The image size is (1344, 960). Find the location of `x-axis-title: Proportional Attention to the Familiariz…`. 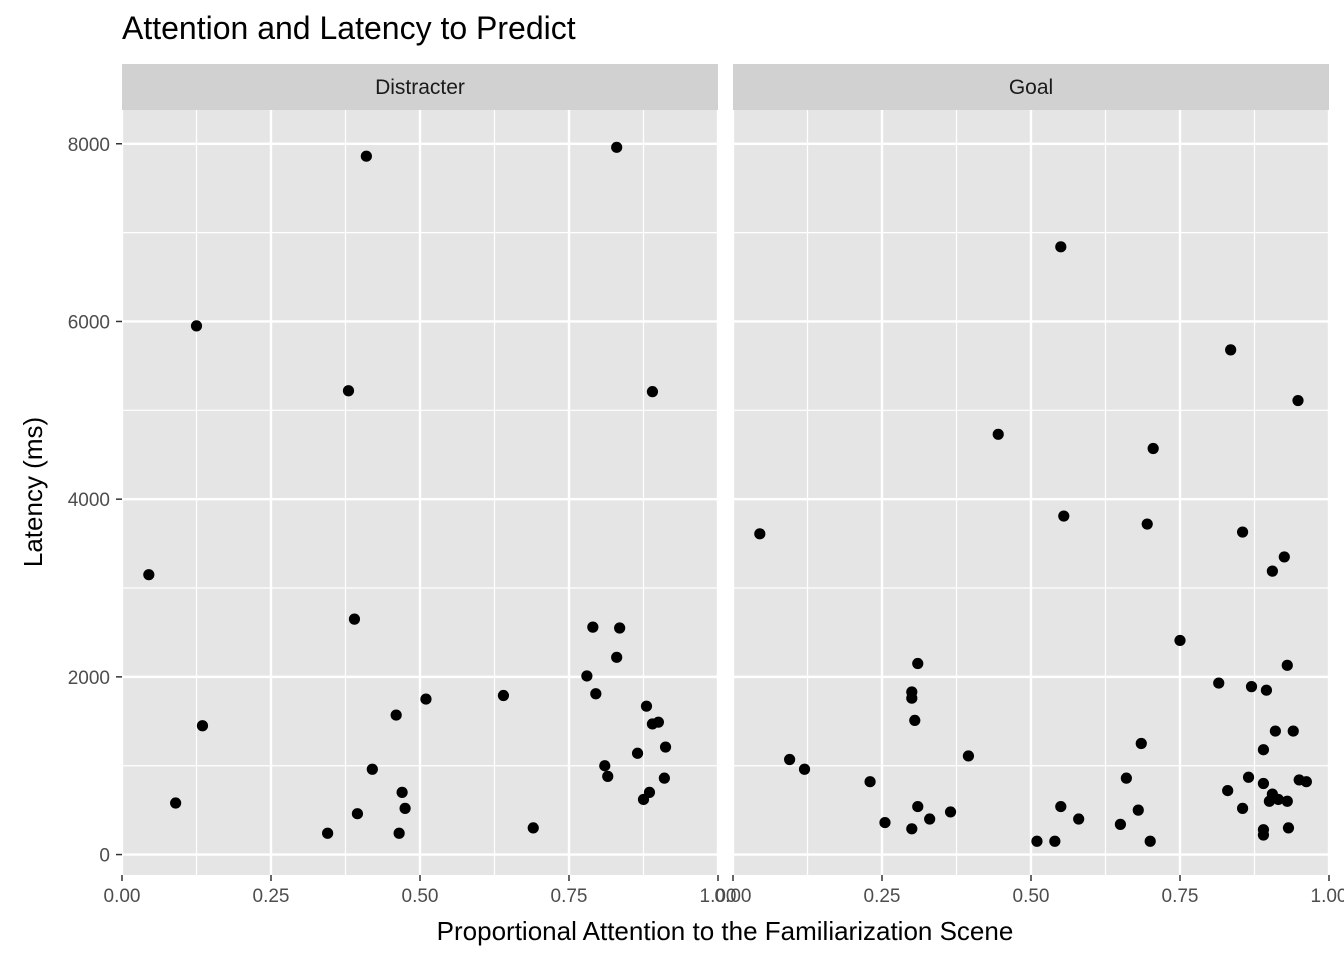

x-axis-title: Proportional Attention to the Familiariz… is located at coordinates (725, 931).